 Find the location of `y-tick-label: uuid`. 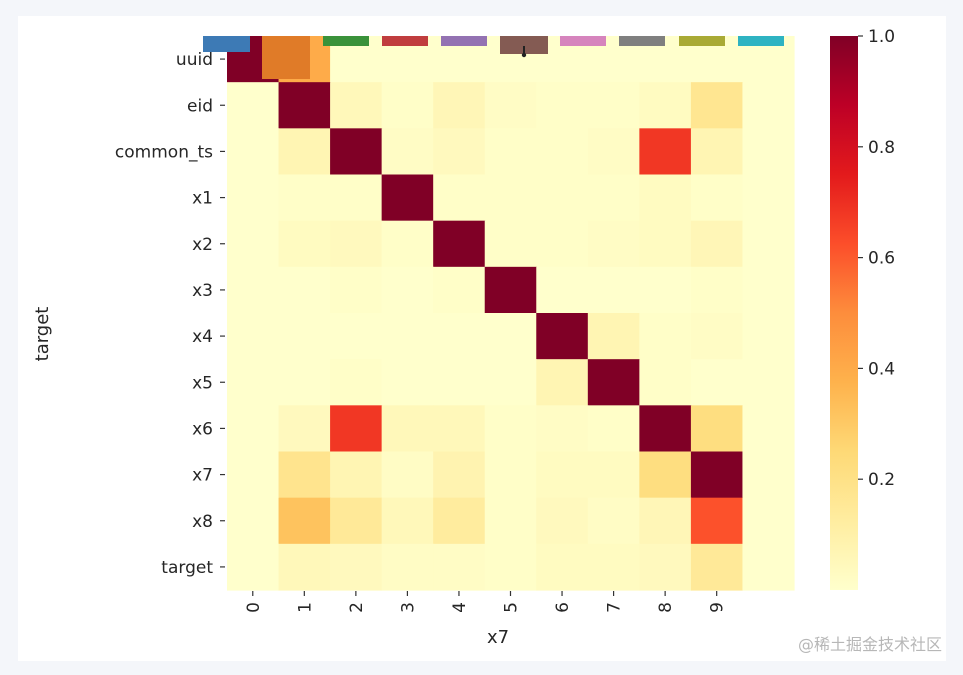

y-tick-label: uuid is located at coordinates (194, 60).